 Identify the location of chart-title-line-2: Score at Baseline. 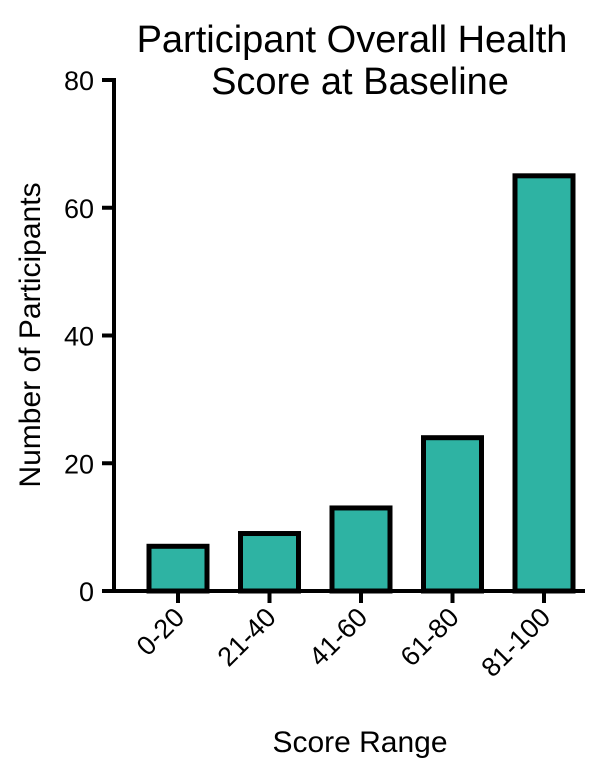
(360, 82).